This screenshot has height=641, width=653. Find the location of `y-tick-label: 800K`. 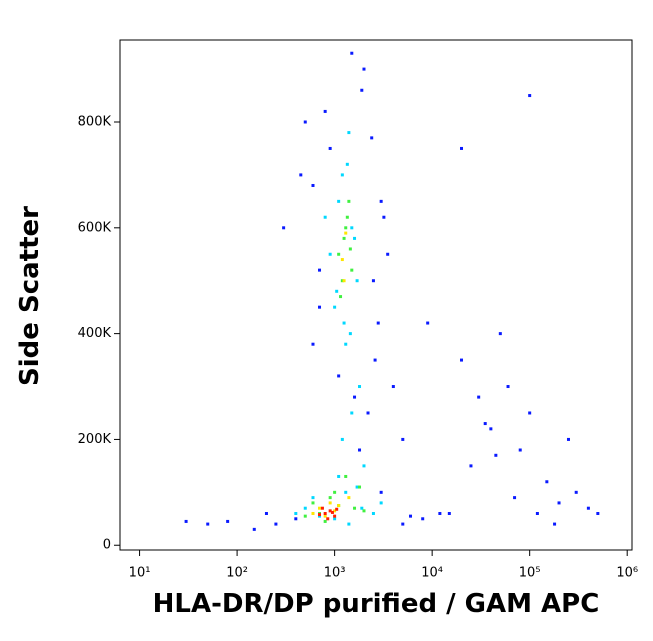

y-tick-label: 800K is located at coordinates (95, 122).